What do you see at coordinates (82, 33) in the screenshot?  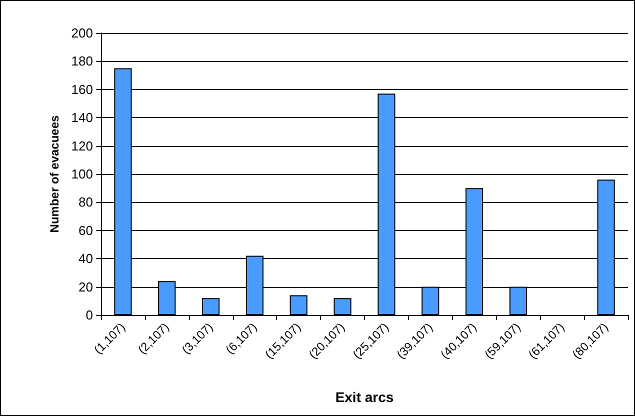 I see `y-tick-label: 200` at bounding box center [82, 33].